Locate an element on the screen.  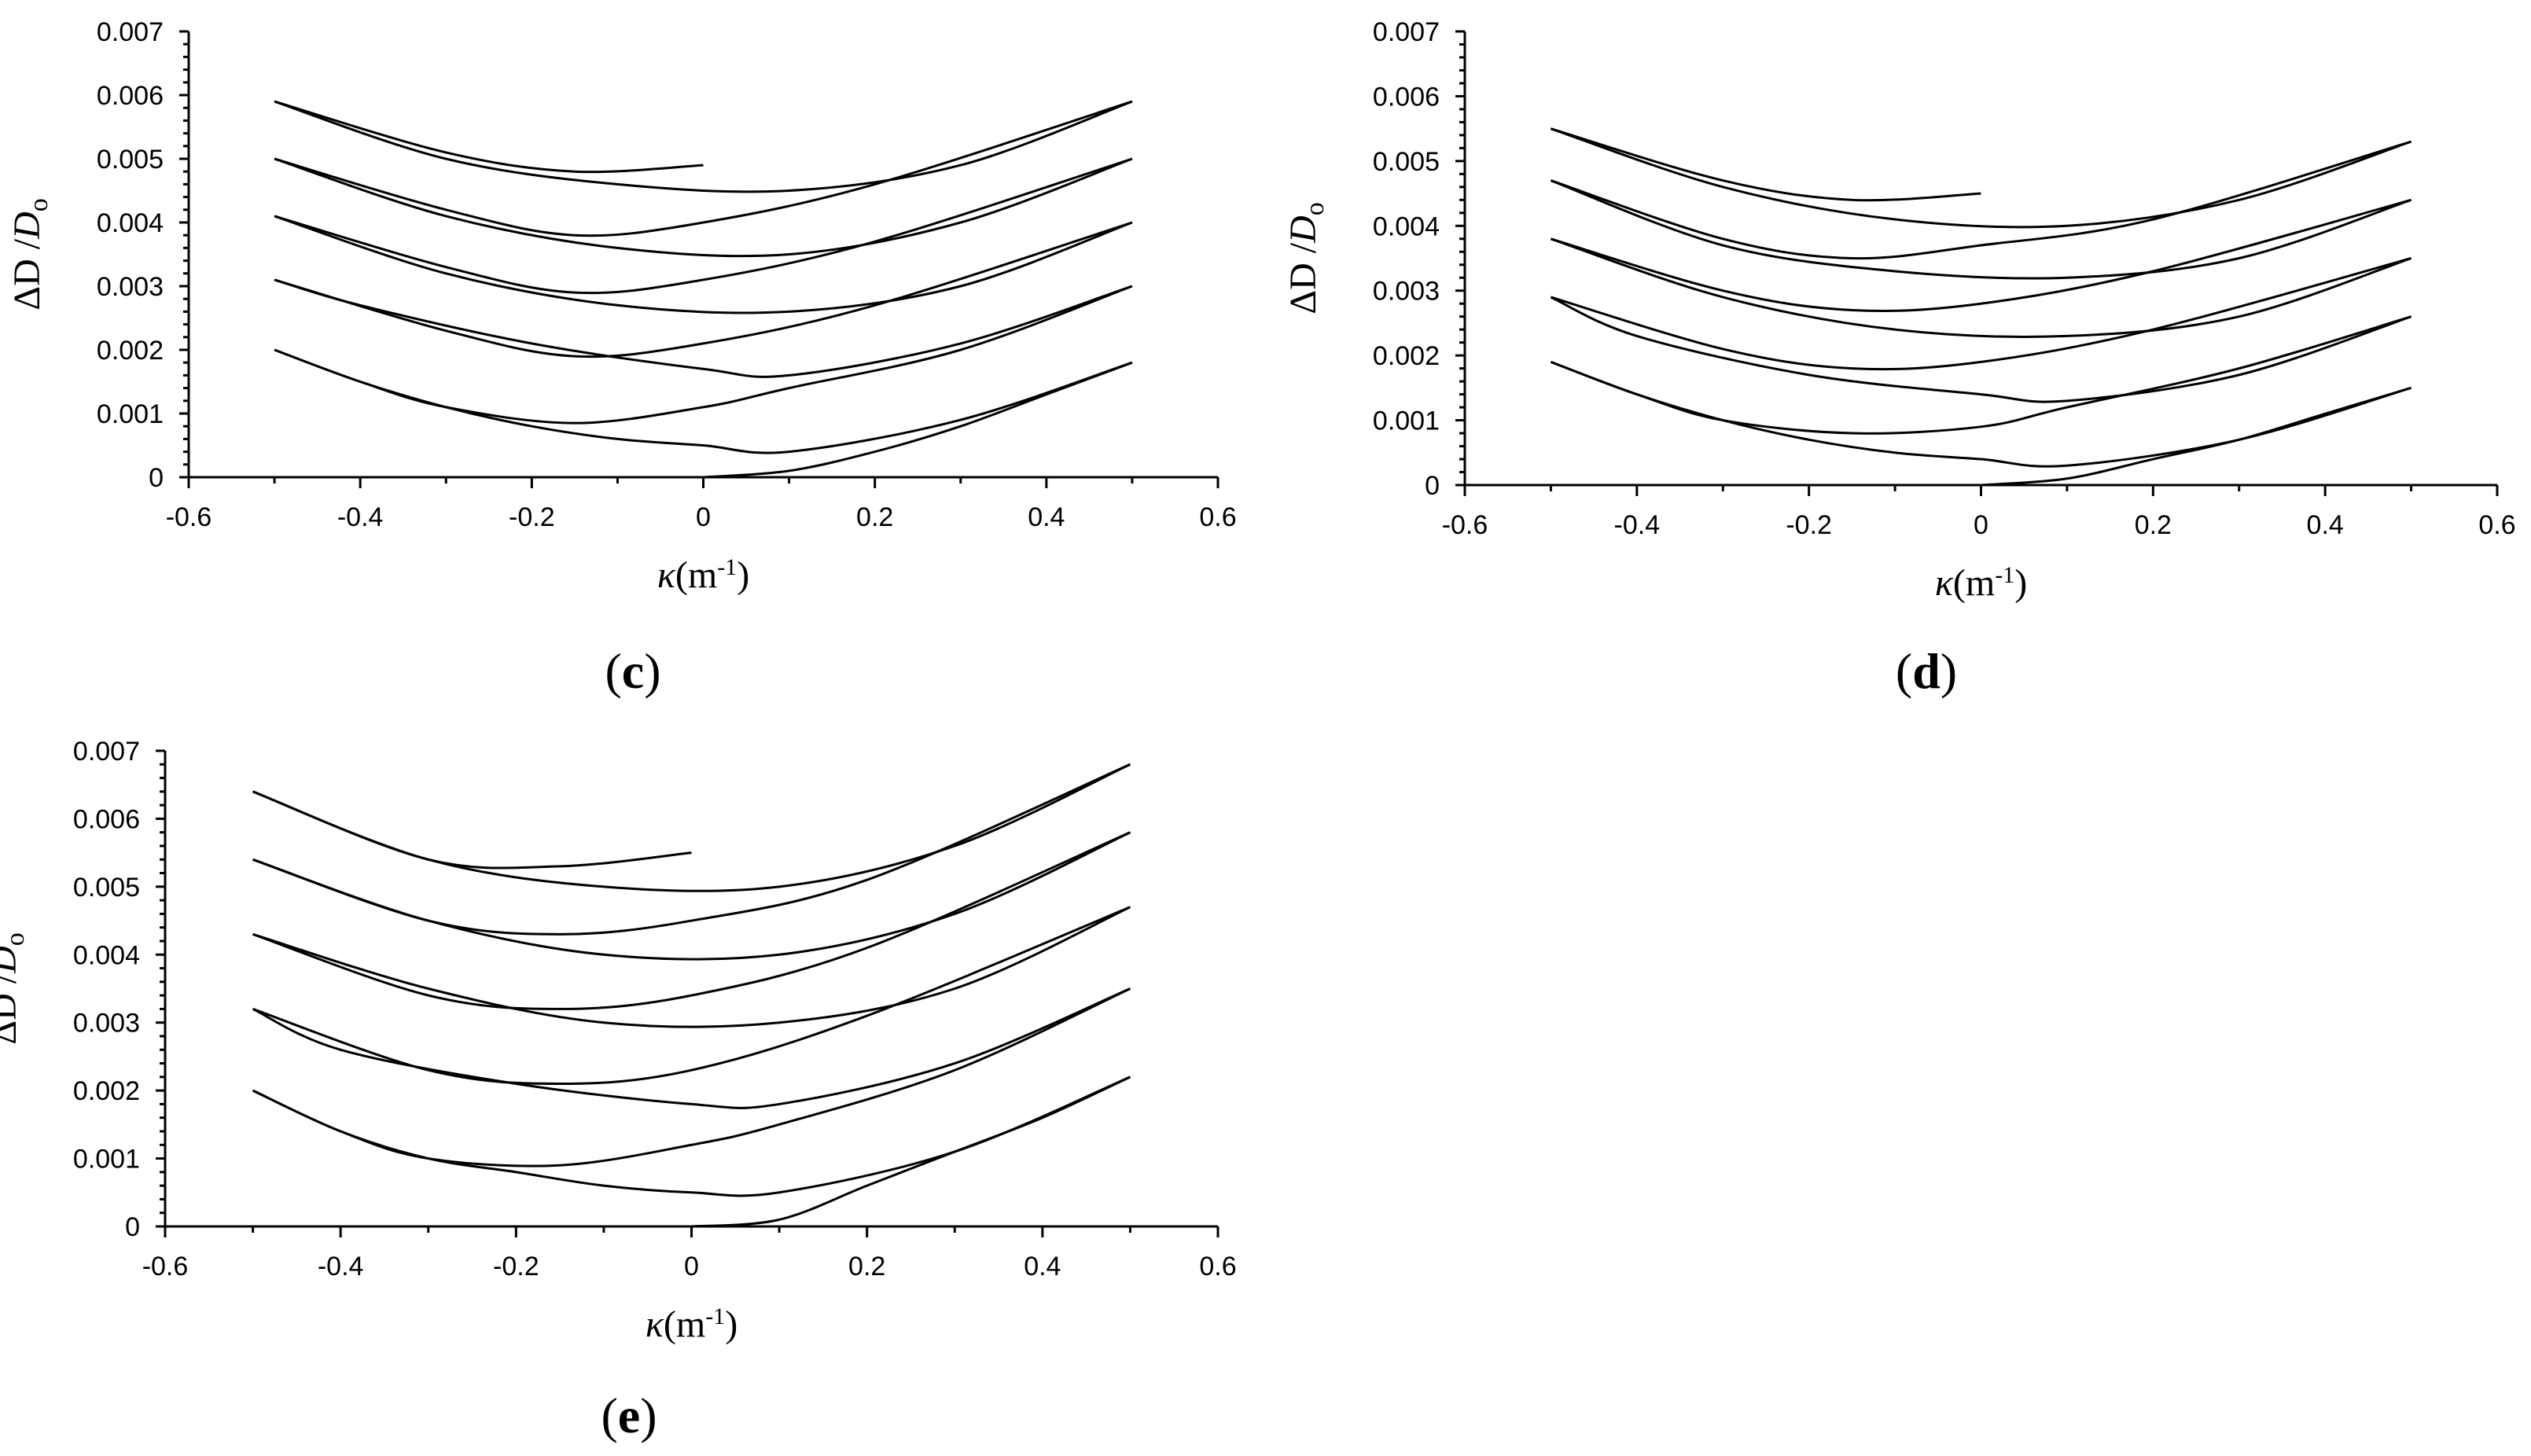
panel-label-letter: d is located at coordinates (1926, 671).